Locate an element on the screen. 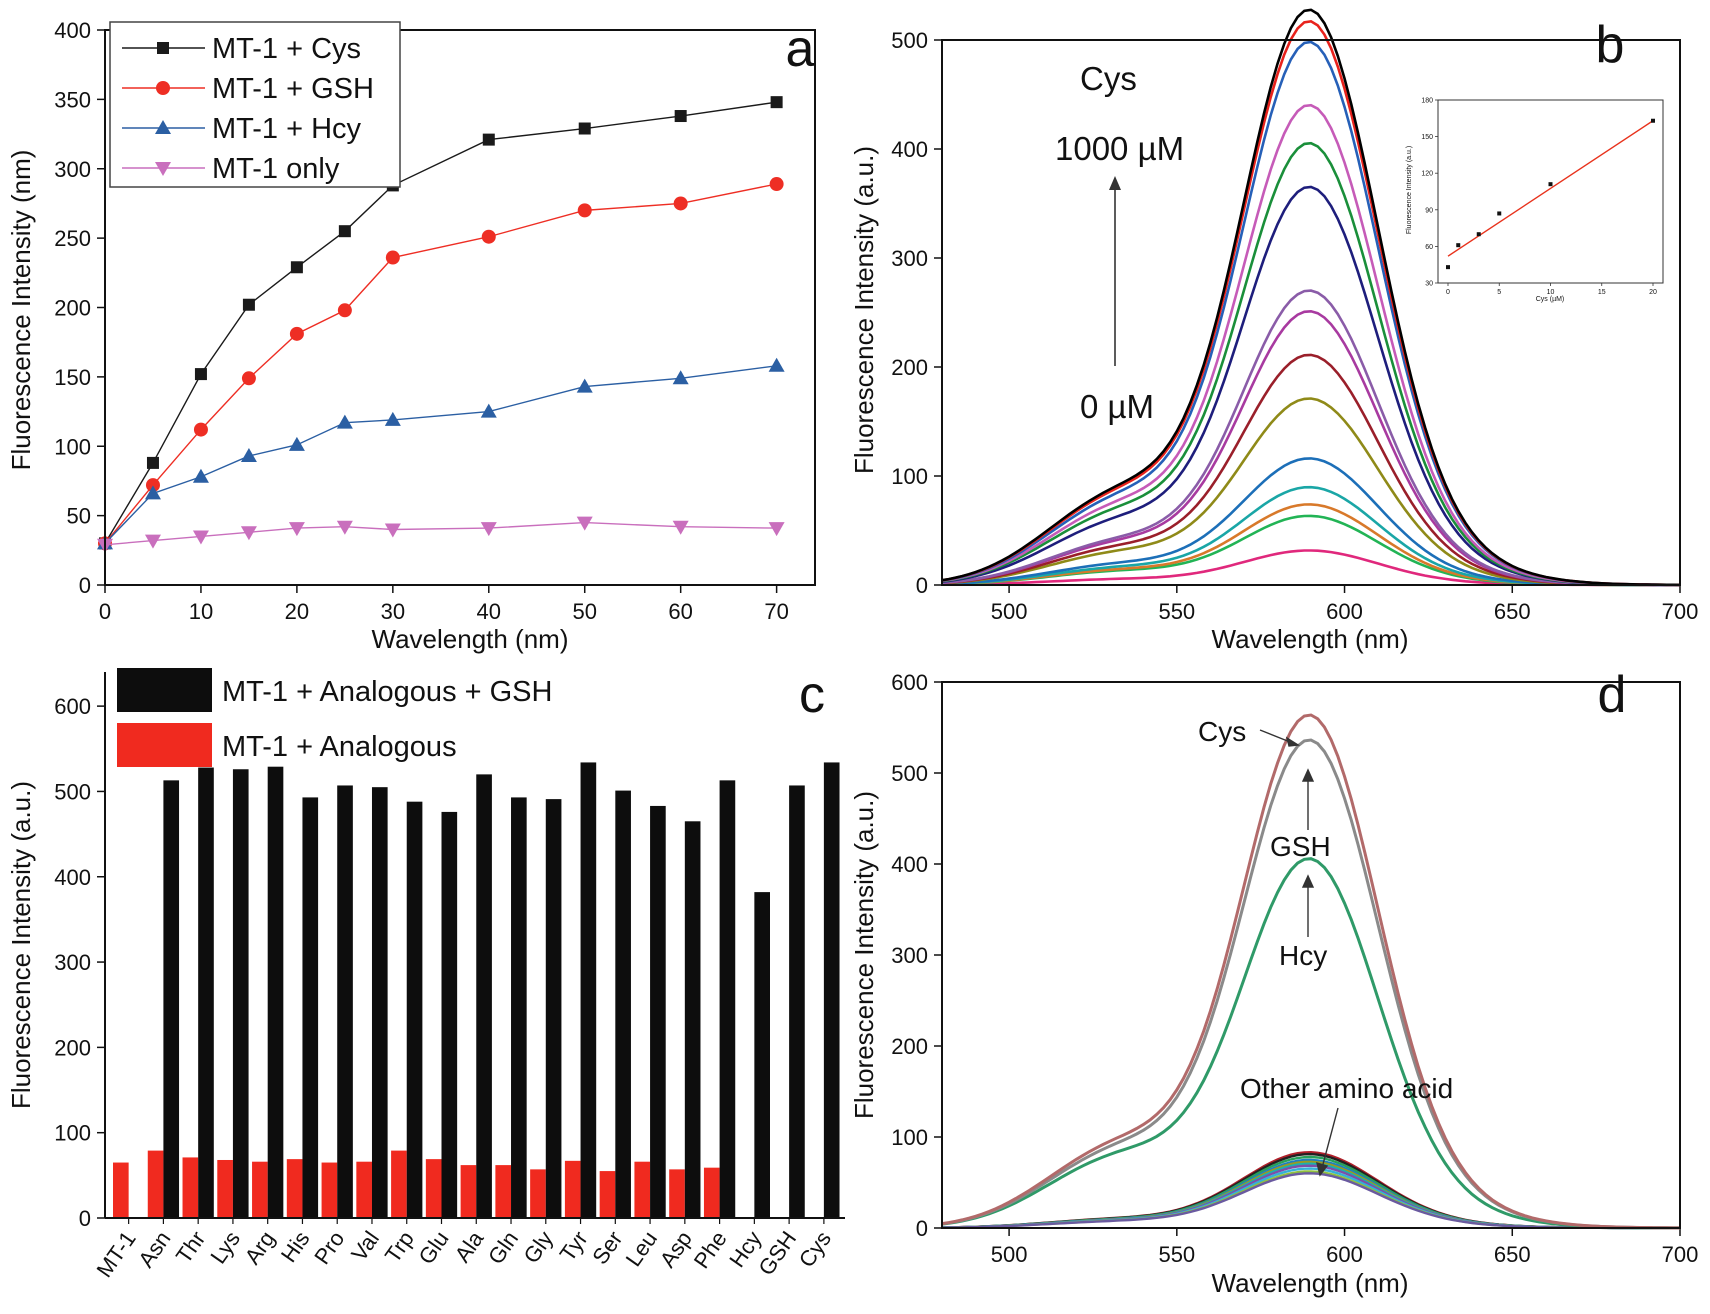 Image resolution: width=1710 pixels, height=1314 pixels. panel-c-category-label: Tyr is located at coordinates (574, 1246).